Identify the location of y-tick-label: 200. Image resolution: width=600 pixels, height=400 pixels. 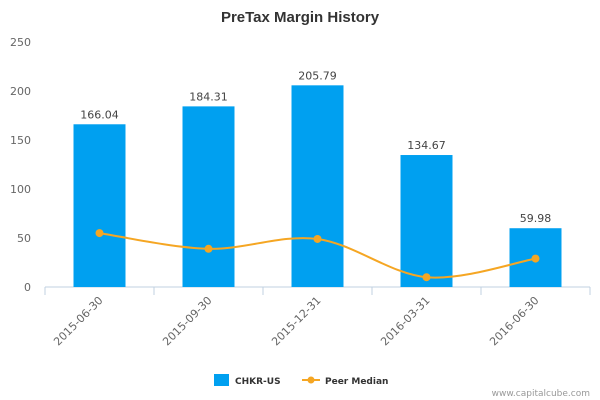
(20, 91).